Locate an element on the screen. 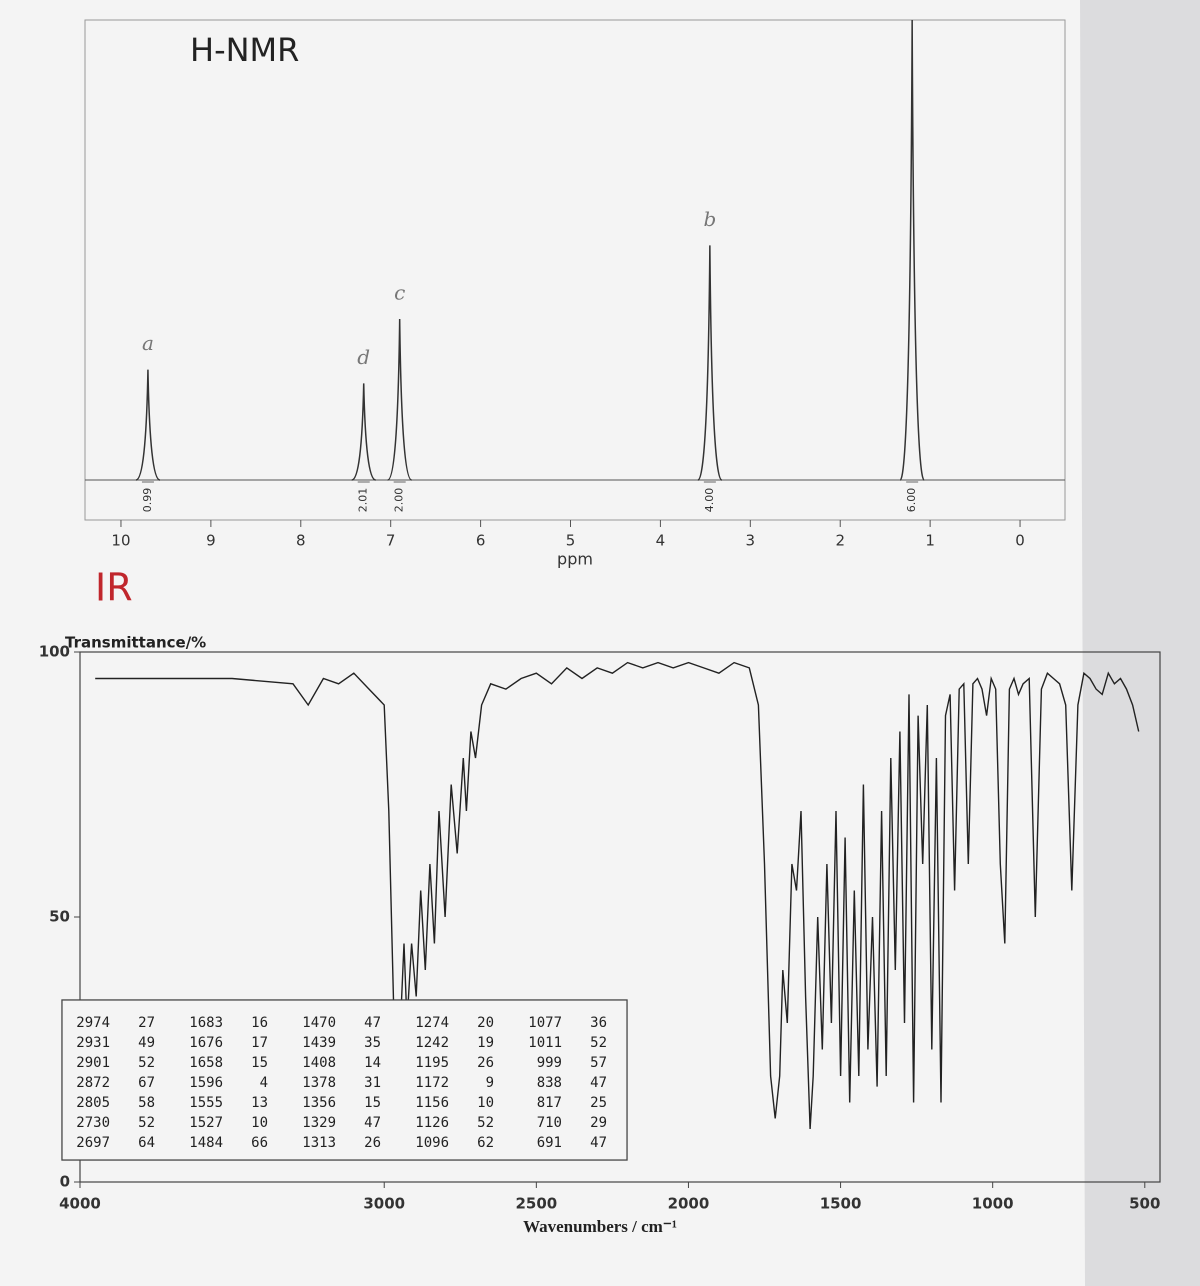 The image size is (1200, 1286). peak-wavenumber: 1658 is located at coordinates (206, 1063).